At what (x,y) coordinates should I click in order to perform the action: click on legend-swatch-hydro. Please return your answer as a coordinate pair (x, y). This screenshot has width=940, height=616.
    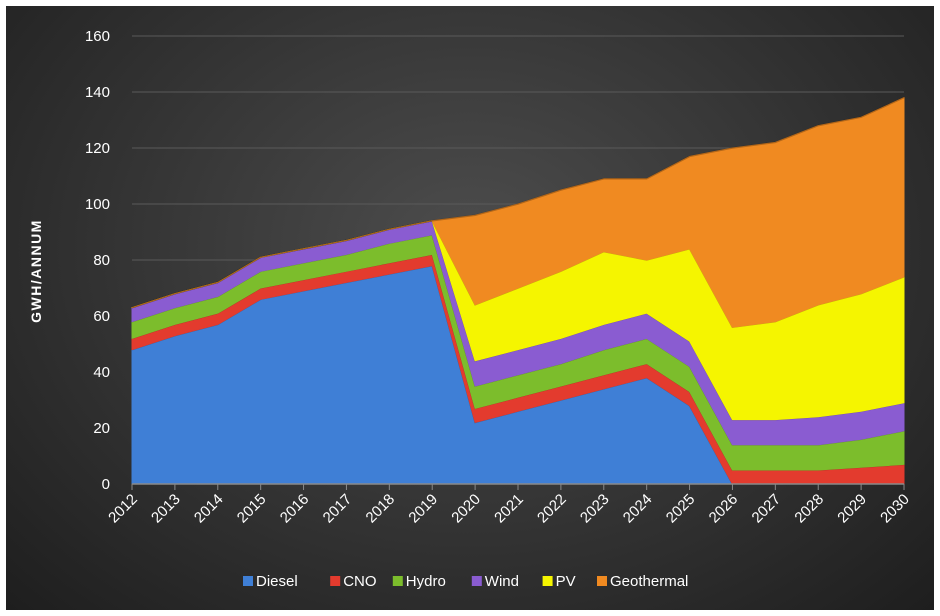
    Looking at the image, I should click on (397, 581).